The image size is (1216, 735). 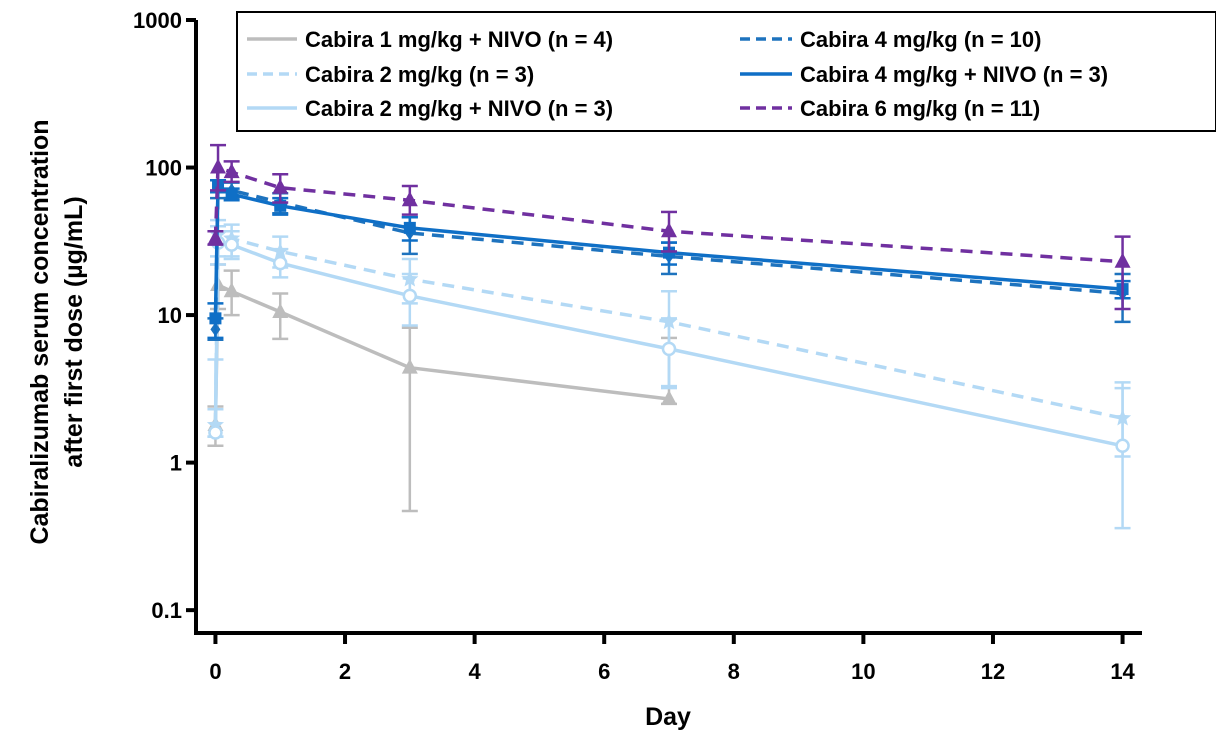 I want to click on legend-label: Cabira 4 mg/kg + NIVO (n = 3), so click(x=954, y=74).